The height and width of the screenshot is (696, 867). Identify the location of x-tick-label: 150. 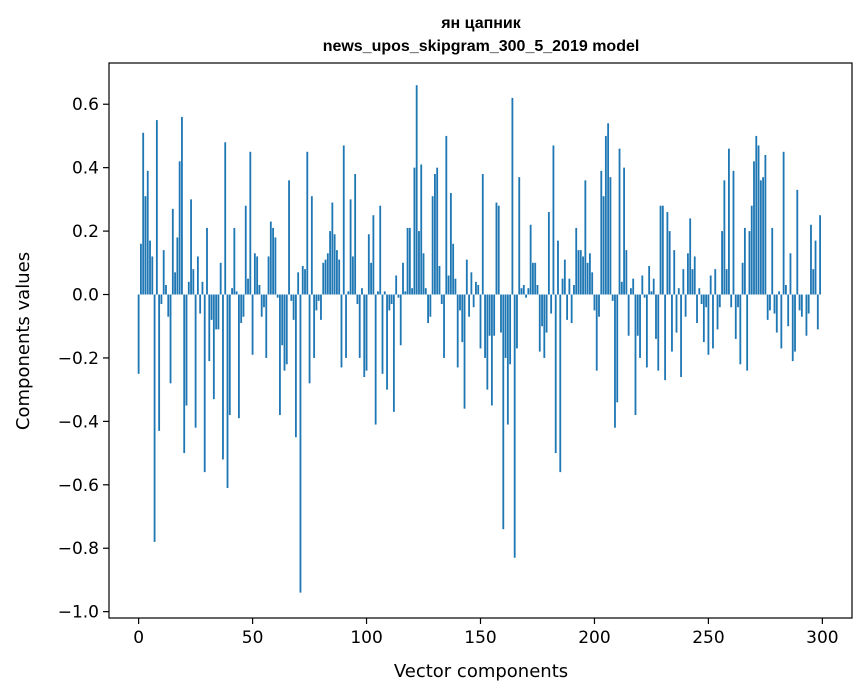
(480, 638).